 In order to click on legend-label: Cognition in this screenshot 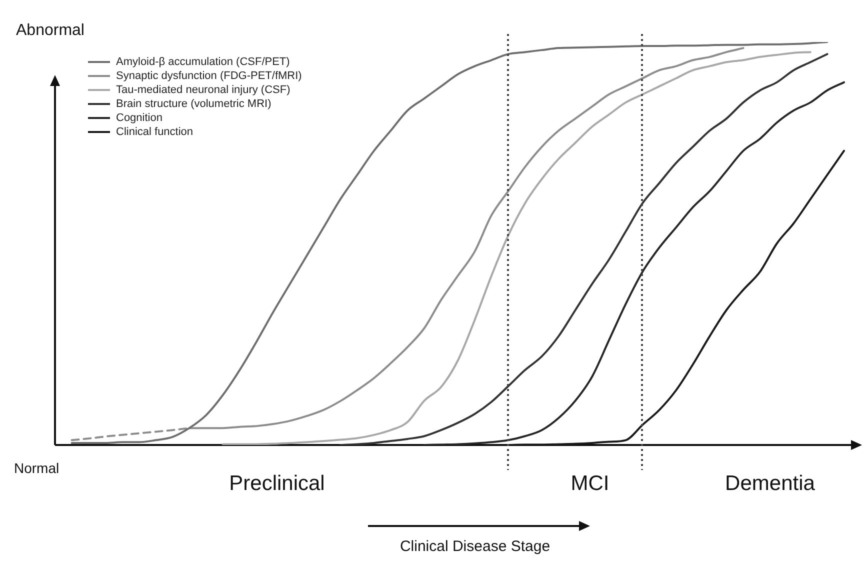, I will do `click(139, 118)`.